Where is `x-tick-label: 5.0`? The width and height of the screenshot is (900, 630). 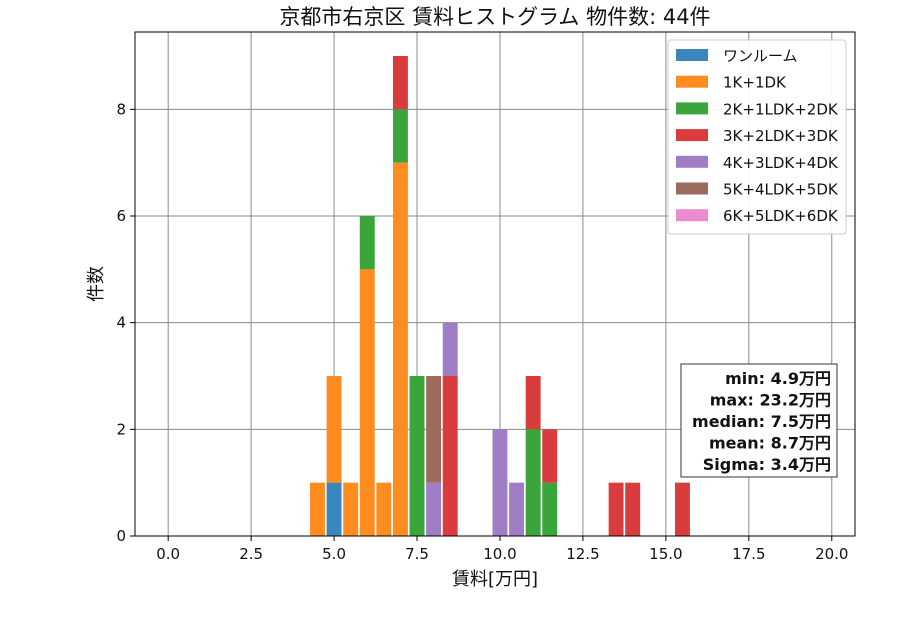
x-tick-label: 5.0 is located at coordinates (334, 554).